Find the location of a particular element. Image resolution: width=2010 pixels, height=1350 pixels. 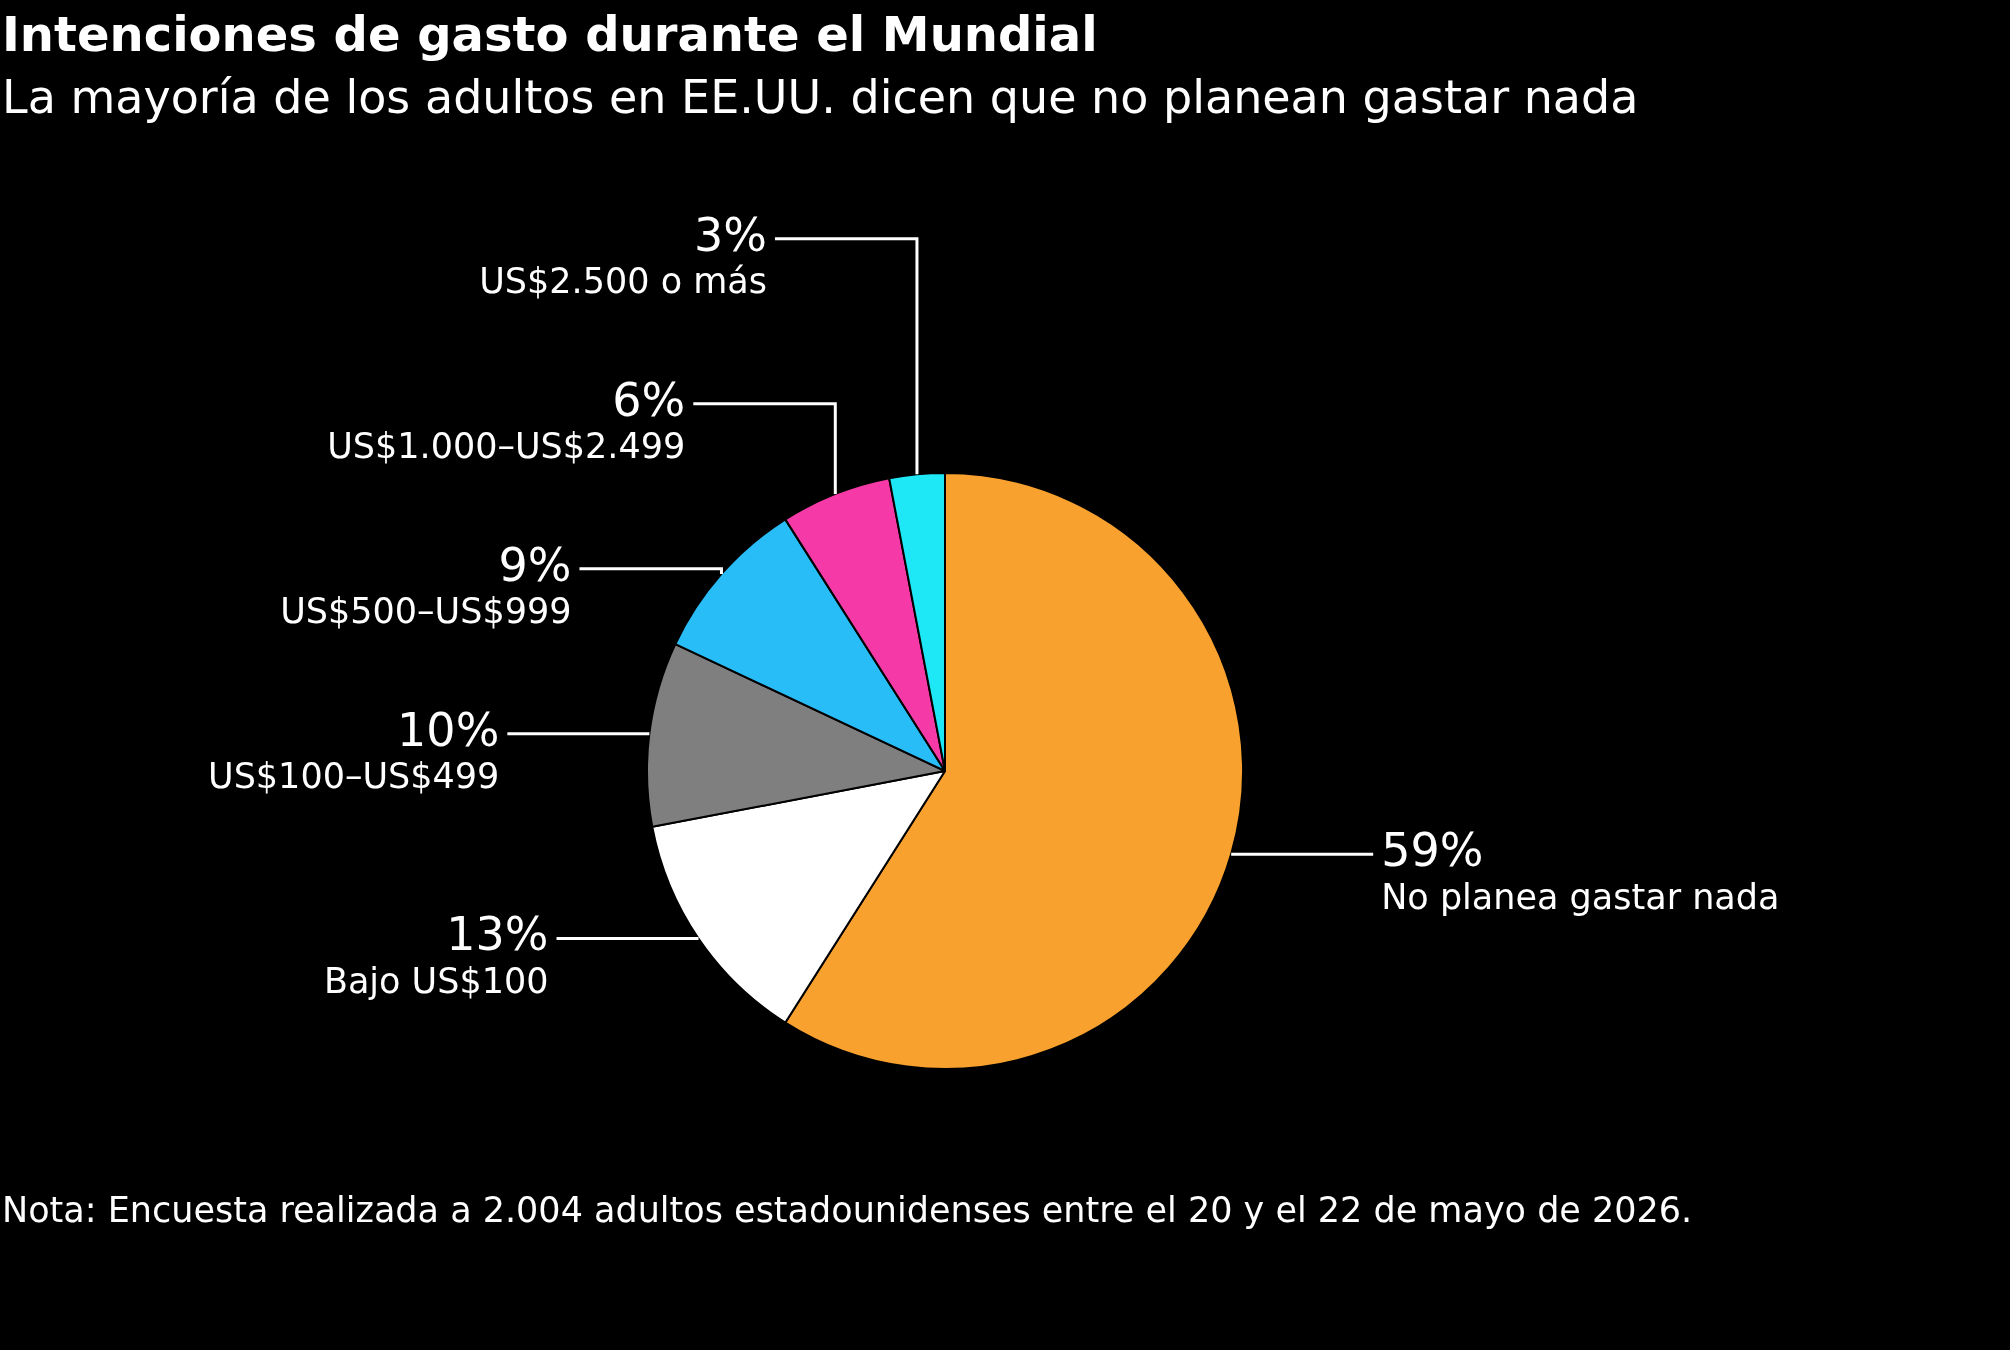

chart-title: Intenciones de gasto durante el Mundial is located at coordinates (550, 34).